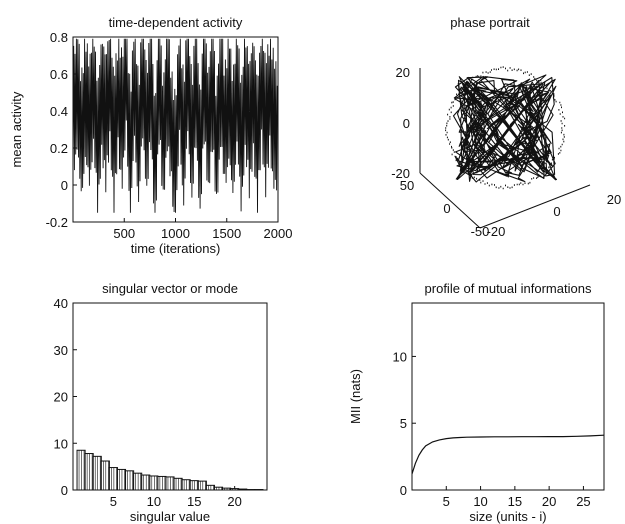 Image resolution: width=625 pixels, height=524 pixels. Describe the element at coordinates (176, 22) in the screenshot. I see `chart-title: time-dependent activity` at that location.